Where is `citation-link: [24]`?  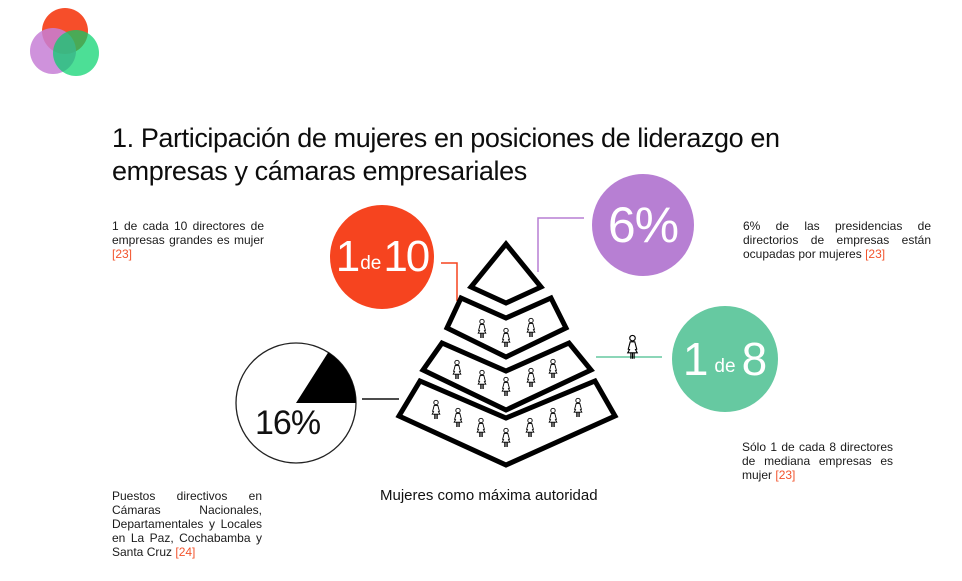
citation-link: [24] is located at coordinates (185, 552).